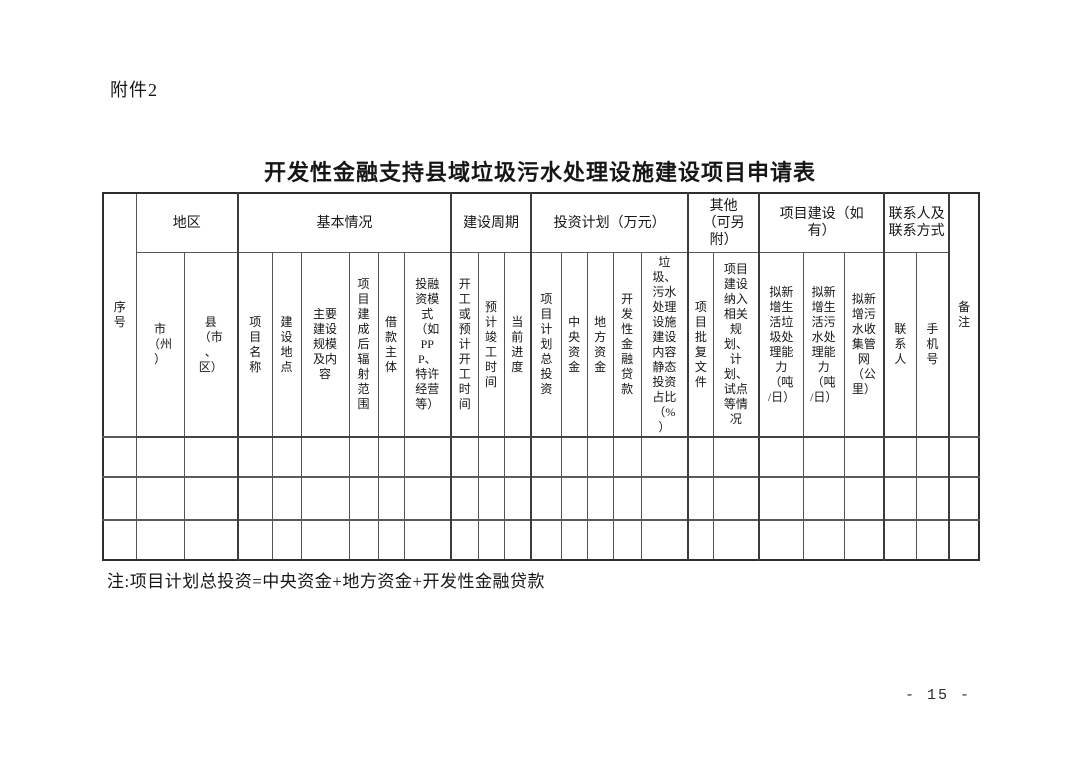  What do you see at coordinates (363, 345) in the screenshot?
I see `col-header-radiation-scope: 项目建成后辐射范围` at bounding box center [363, 345].